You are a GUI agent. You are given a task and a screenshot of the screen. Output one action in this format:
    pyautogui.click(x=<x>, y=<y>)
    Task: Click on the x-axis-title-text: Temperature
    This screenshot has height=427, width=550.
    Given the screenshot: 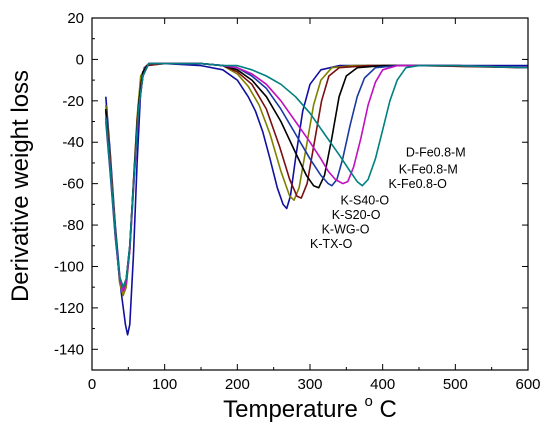 What is the action you would take?
    pyautogui.click(x=290, y=409)
    